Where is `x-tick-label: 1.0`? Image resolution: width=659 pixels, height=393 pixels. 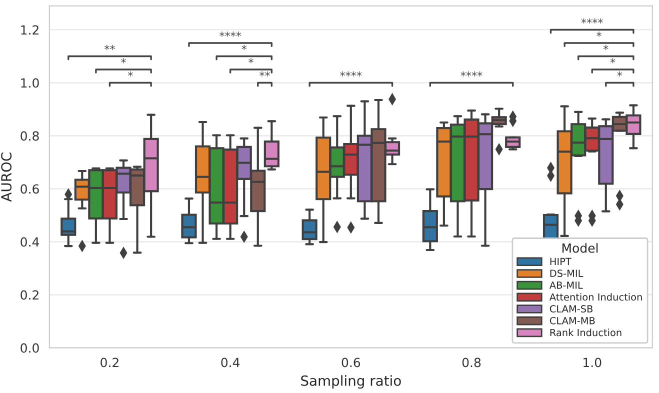
x-tick-label: 1.0 is located at coordinates (593, 363).